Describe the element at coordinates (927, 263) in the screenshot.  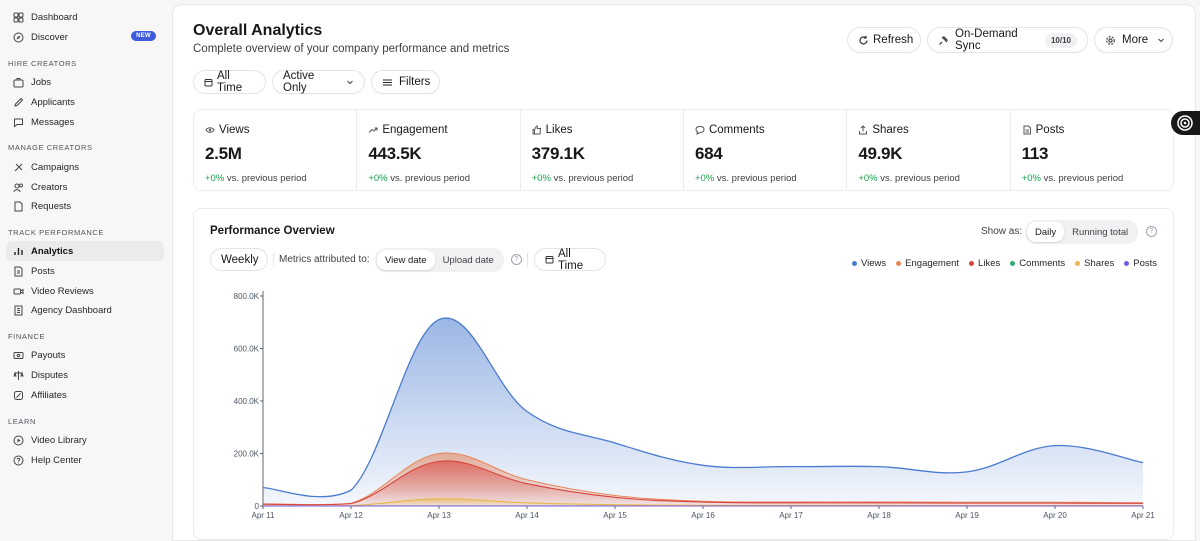
I see `legend-item-engagement: Engagement` at that location.